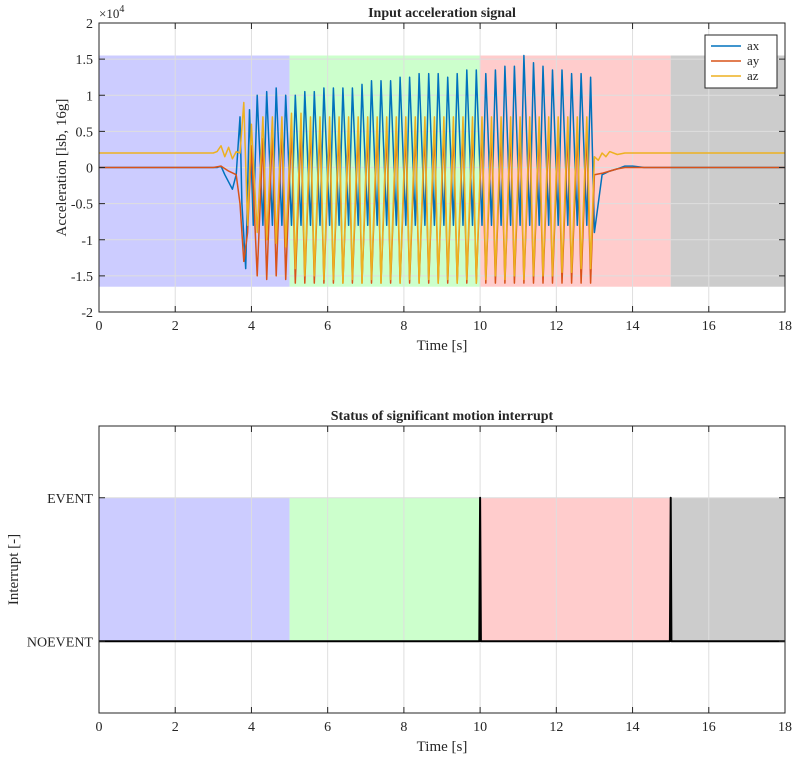  What do you see at coordinates (753, 75) in the screenshot?
I see `legend-label-az: az` at bounding box center [753, 75].